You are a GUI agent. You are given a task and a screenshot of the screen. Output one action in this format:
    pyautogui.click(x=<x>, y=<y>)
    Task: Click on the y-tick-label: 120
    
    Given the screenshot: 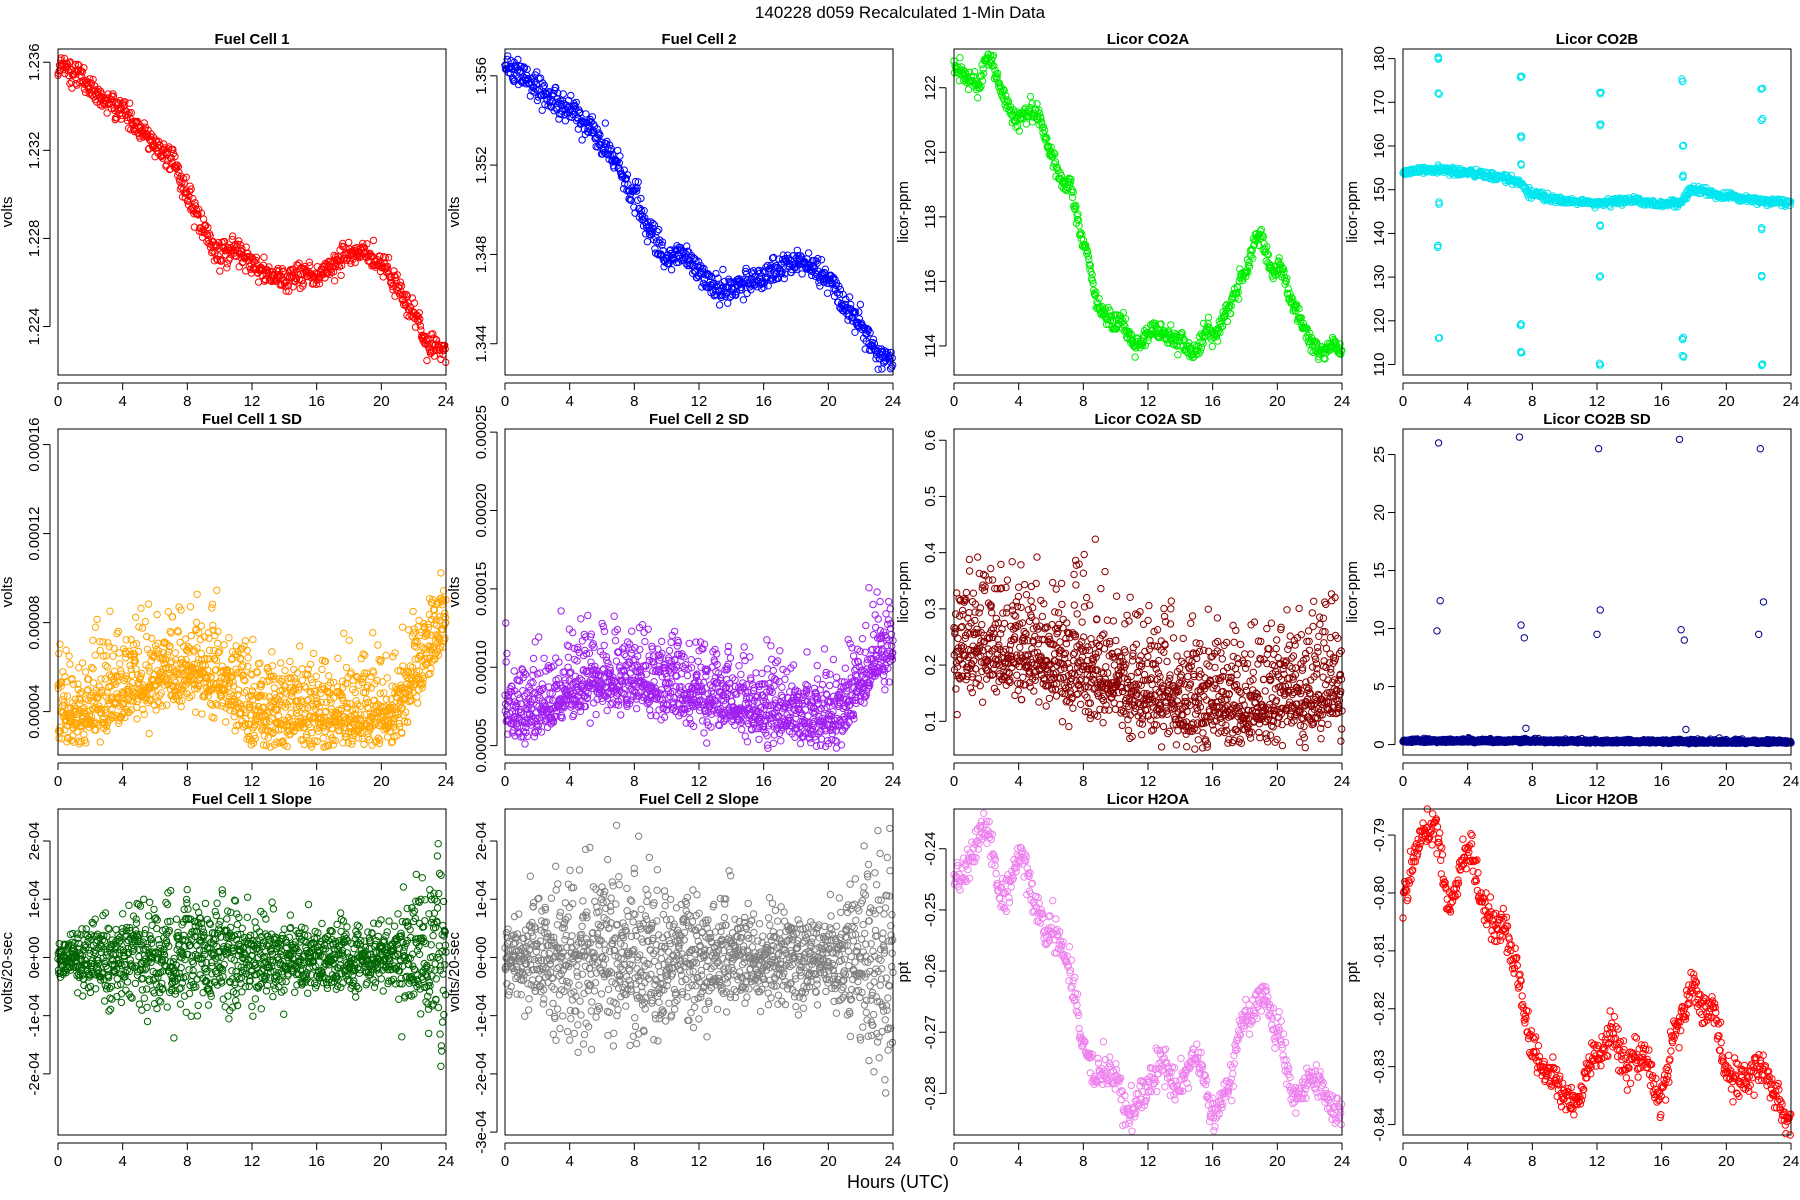 What is the action you would take?
    pyautogui.click(x=930, y=152)
    